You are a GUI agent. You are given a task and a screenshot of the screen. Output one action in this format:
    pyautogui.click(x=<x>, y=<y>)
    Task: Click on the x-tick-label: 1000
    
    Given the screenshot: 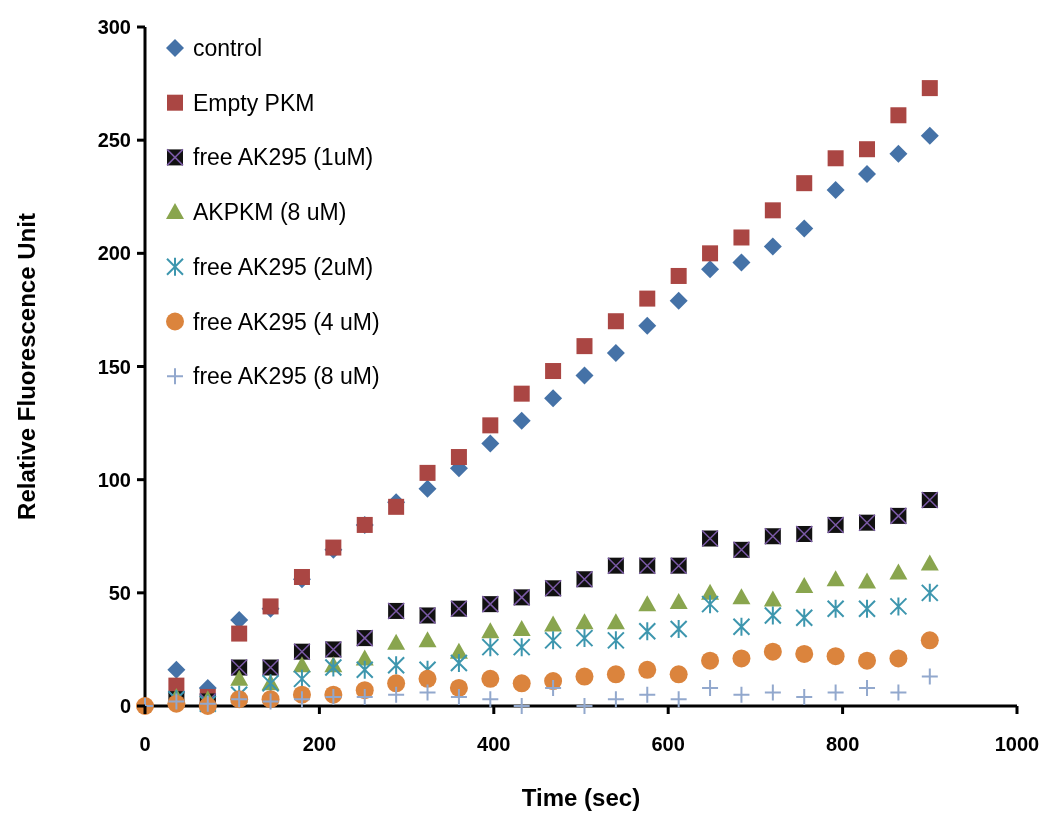 What is the action you would take?
    pyautogui.click(x=1017, y=744)
    